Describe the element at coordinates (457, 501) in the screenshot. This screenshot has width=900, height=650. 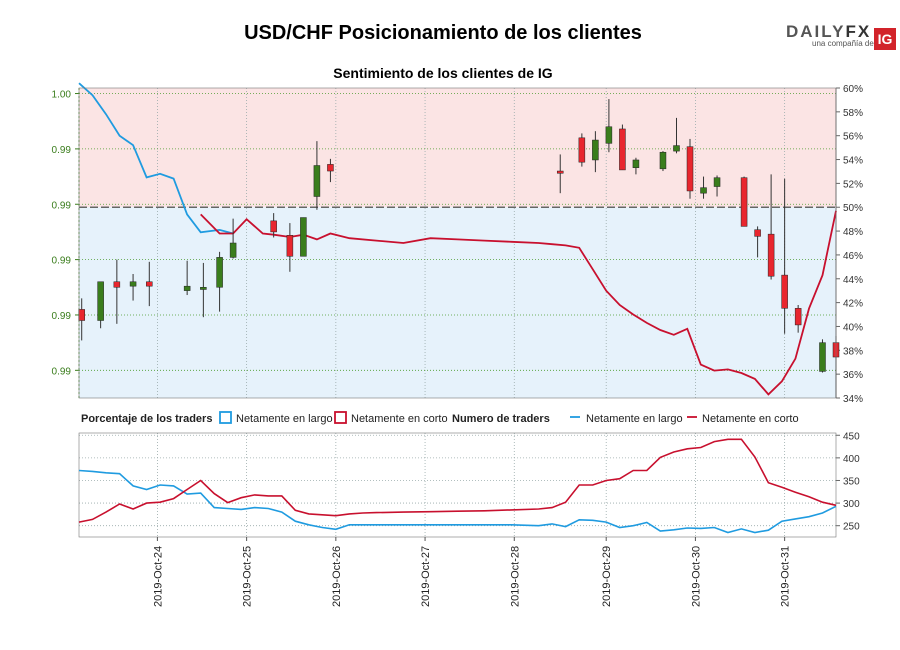
I see `net-long-count-line` at that location.